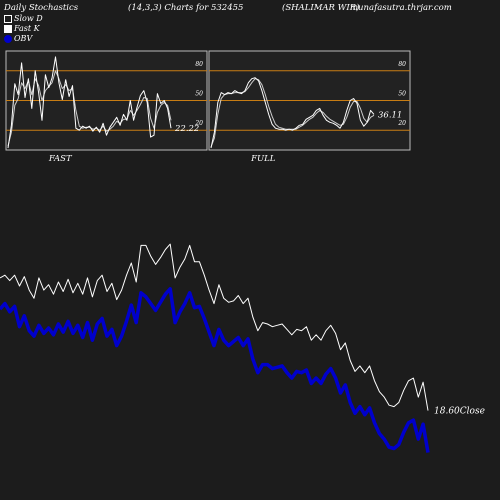 This screenshot has width=500, height=500. What do you see at coordinates (186, 8) in the screenshot?
I see `chart-params-label: (14,3,3) Charts for 532455` at bounding box center [186, 8].